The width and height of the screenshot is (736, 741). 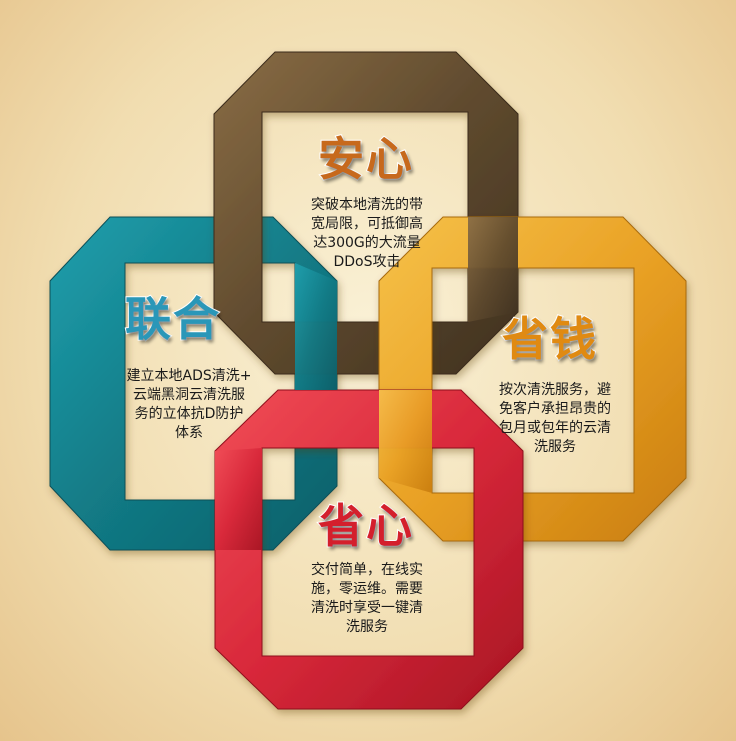 I want to click on security-line: 宽局限，可抵御高, so click(x=367, y=224).